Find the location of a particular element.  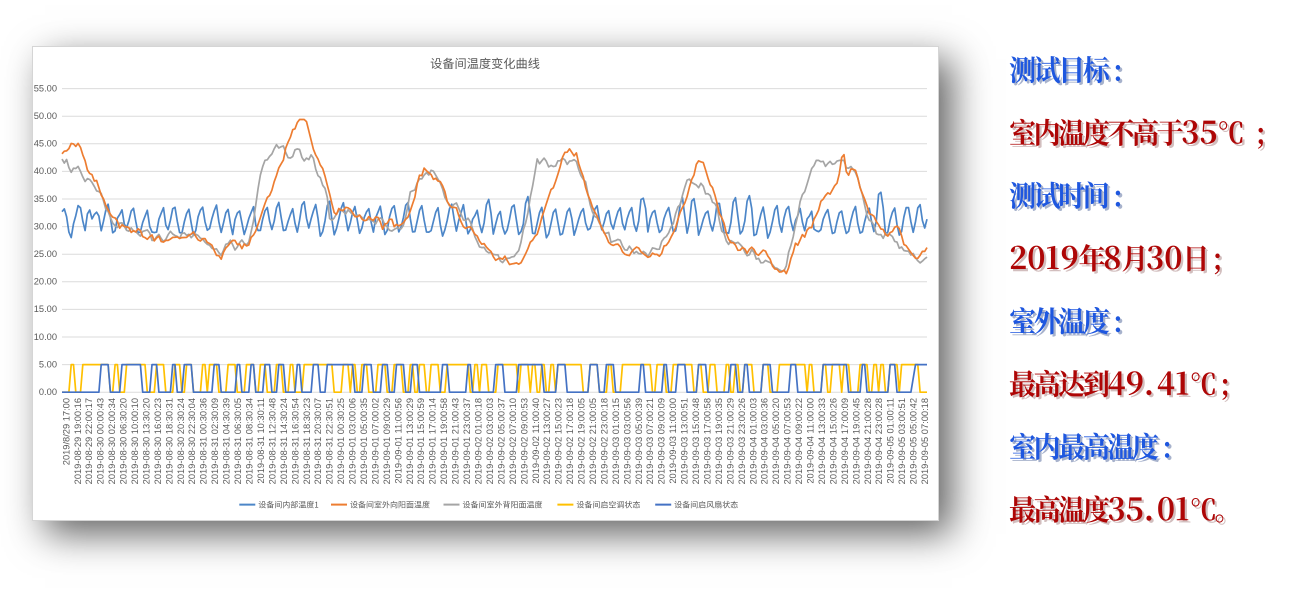

svg-text: 2019-08-30 20:30:24 is located at coordinates (181, 441).